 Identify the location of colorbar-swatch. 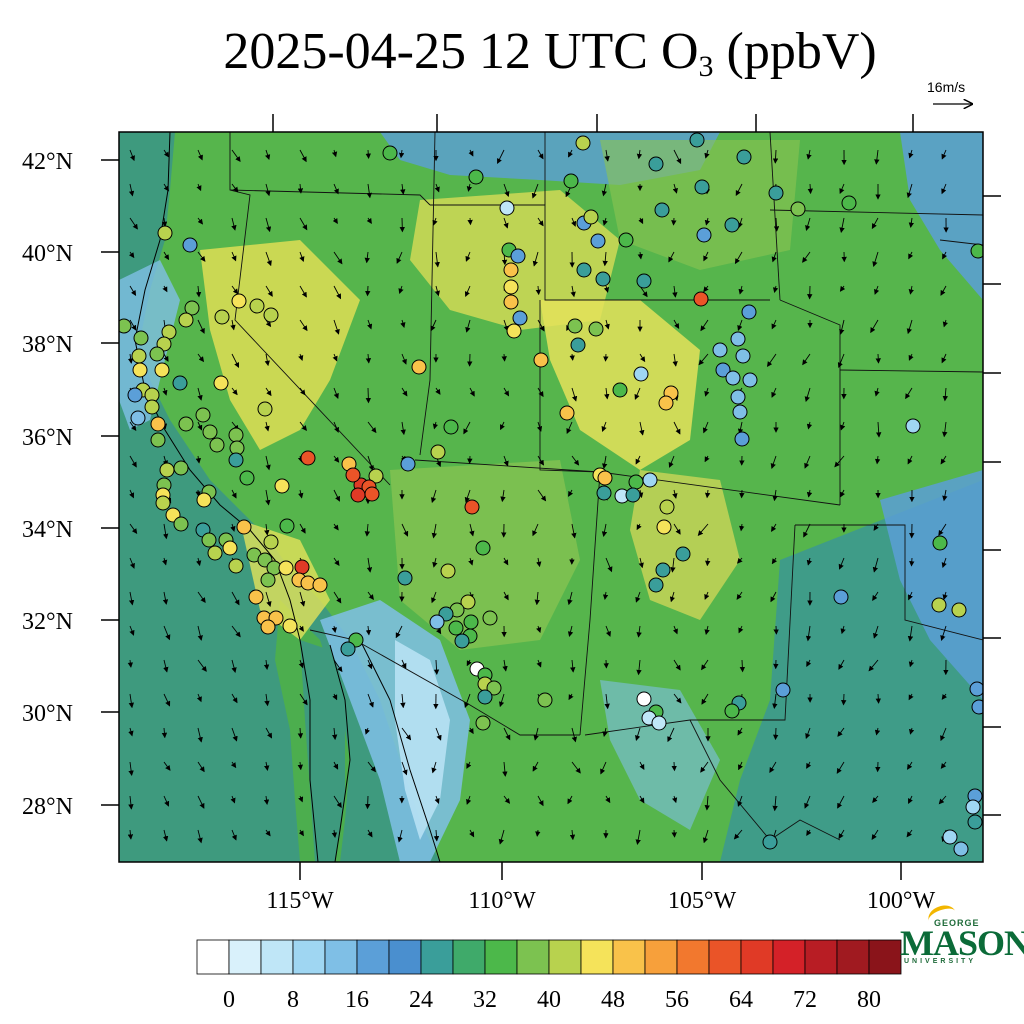
(629, 957).